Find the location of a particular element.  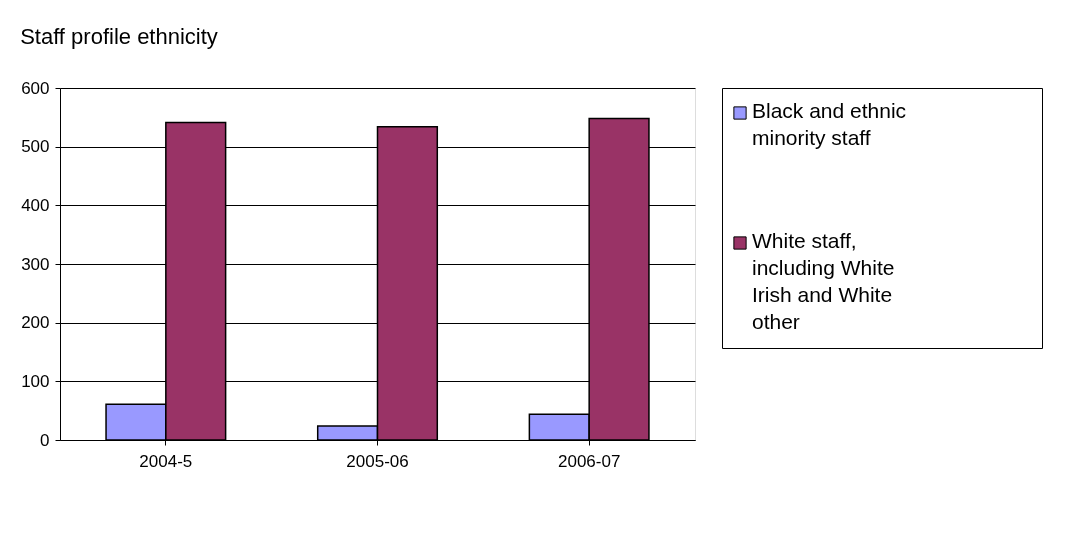

y-tick-label: 400 is located at coordinates (35, 205).